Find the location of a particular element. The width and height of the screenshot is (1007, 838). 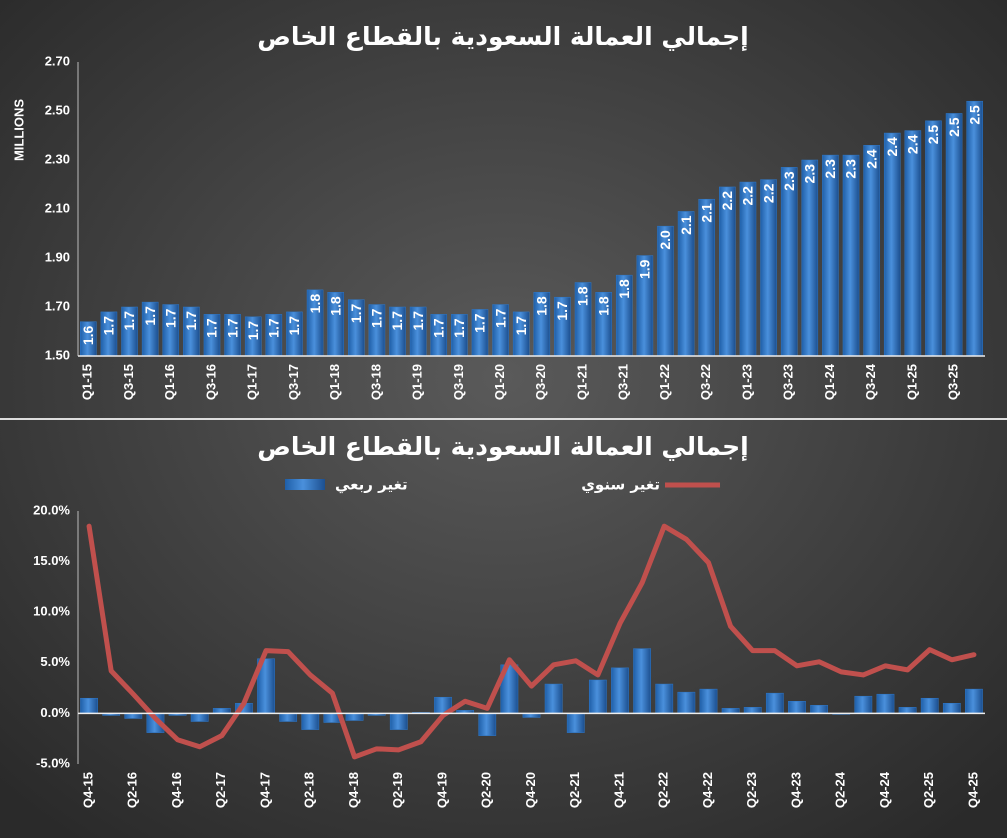

x-tick-label: Q2-19 is located at coordinates (397, 790).